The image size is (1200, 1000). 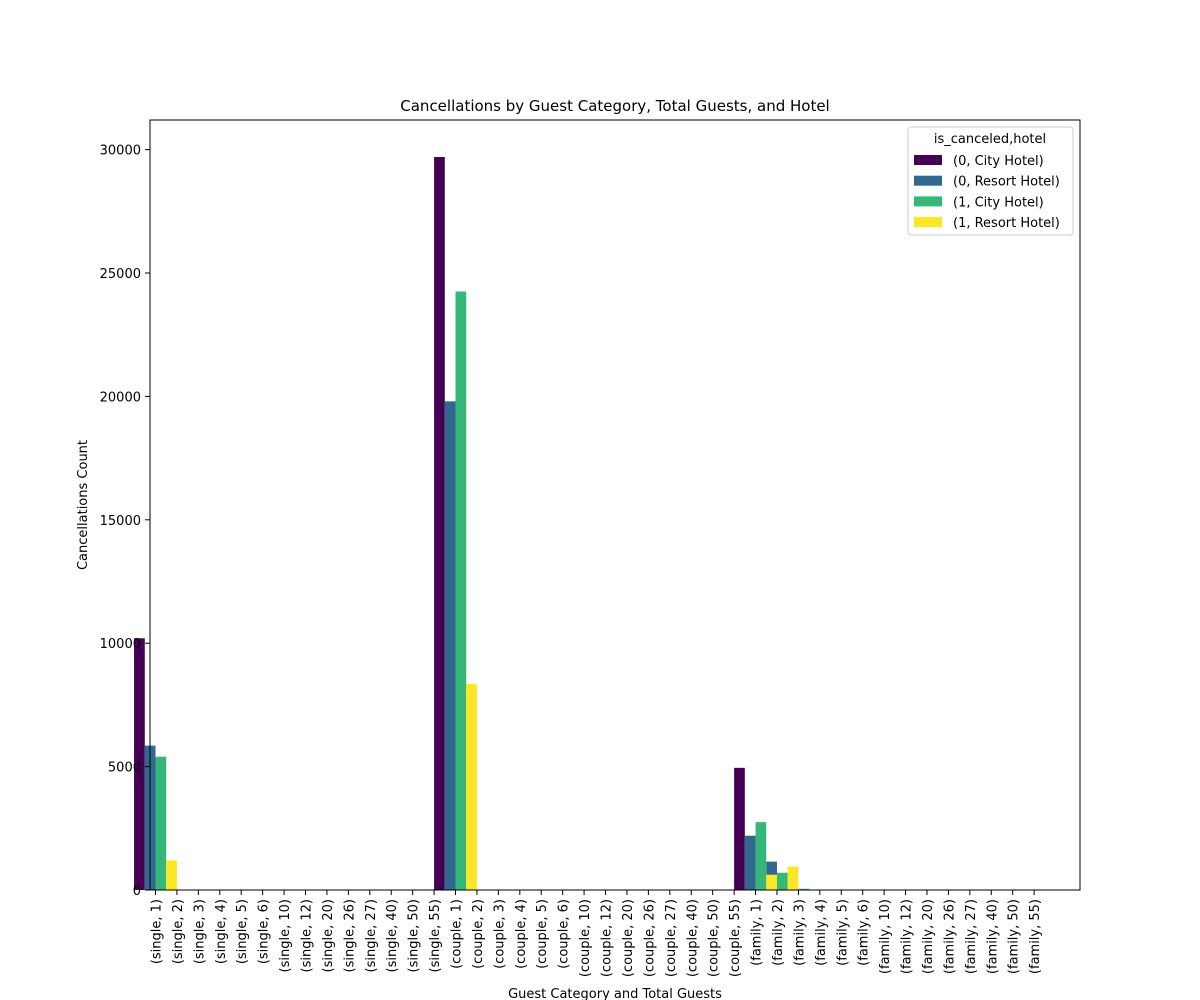 I want to click on x-tick-label-5: (single, 5), so click(x=242, y=931).